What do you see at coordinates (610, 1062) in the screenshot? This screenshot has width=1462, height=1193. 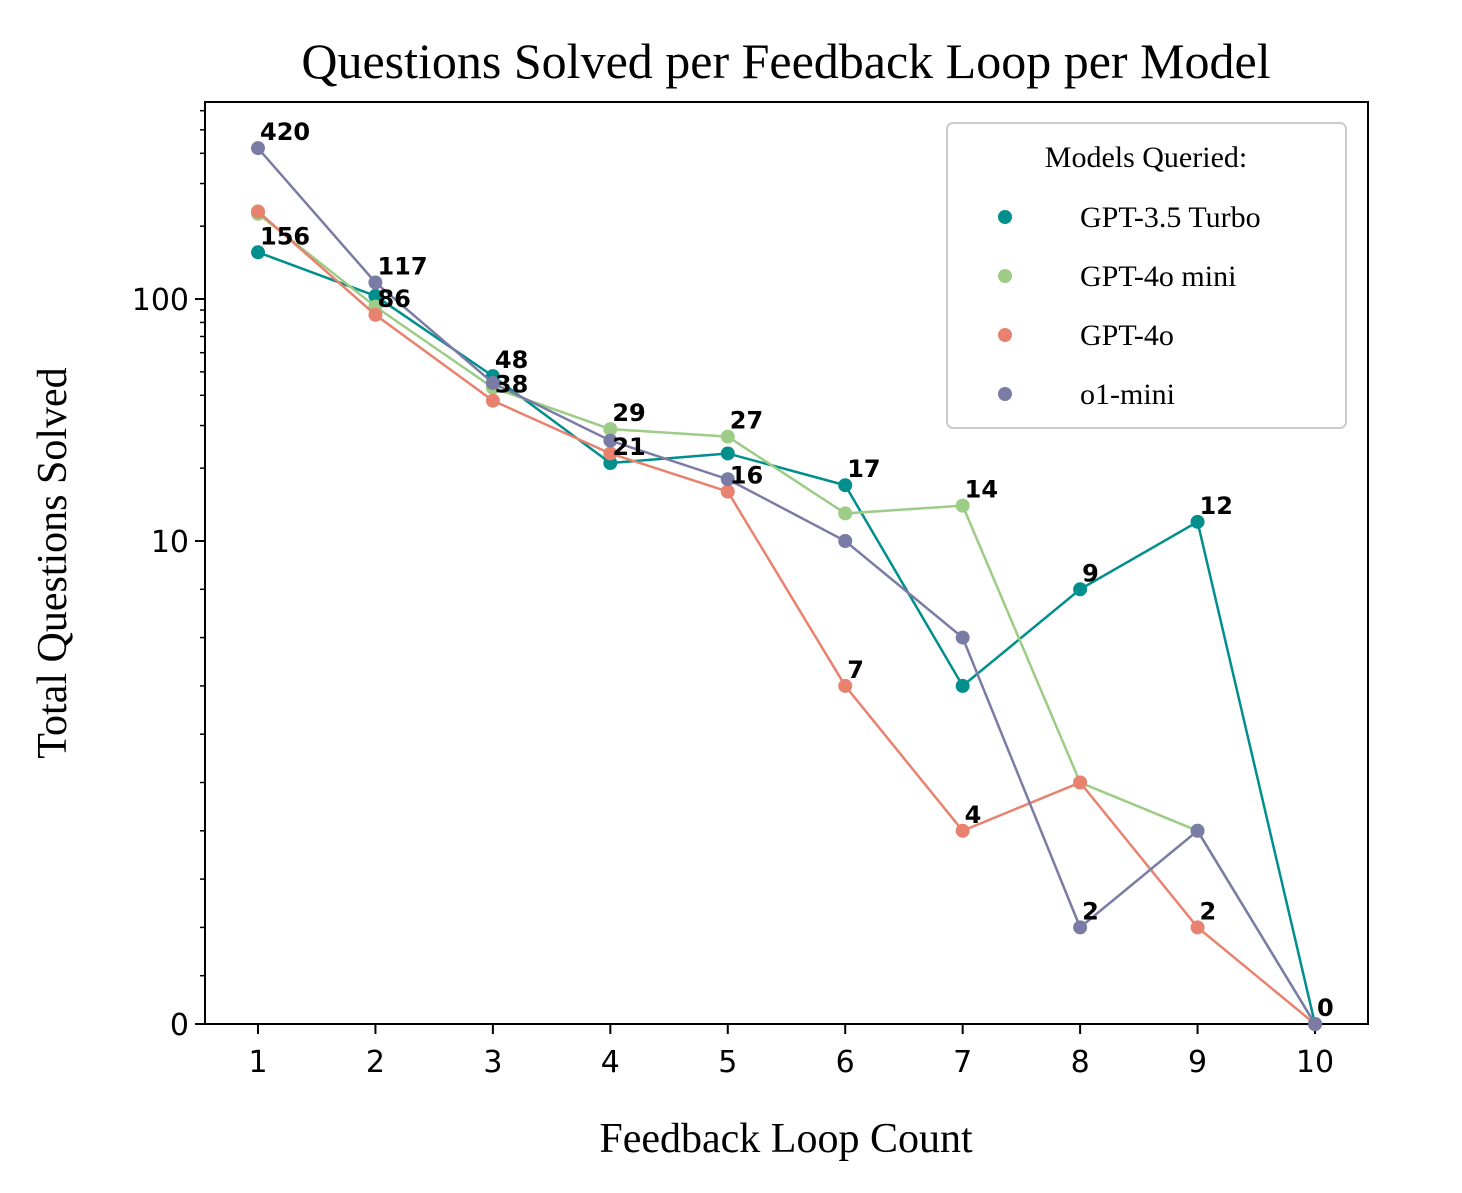 I see `x-tick-label: 4` at bounding box center [610, 1062].